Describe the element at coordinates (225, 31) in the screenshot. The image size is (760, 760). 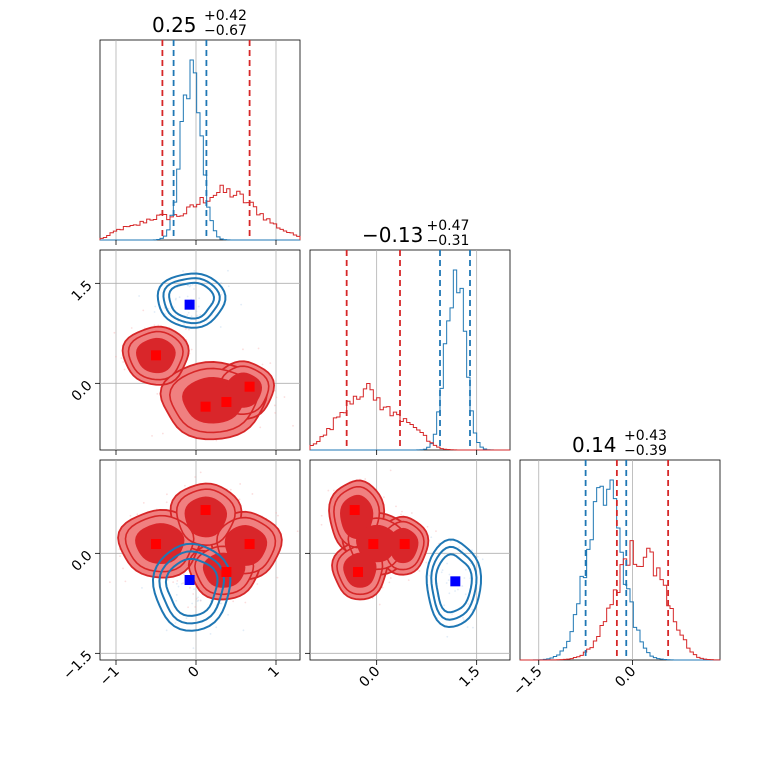
I see `title-lower-error: −0.67` at that location.